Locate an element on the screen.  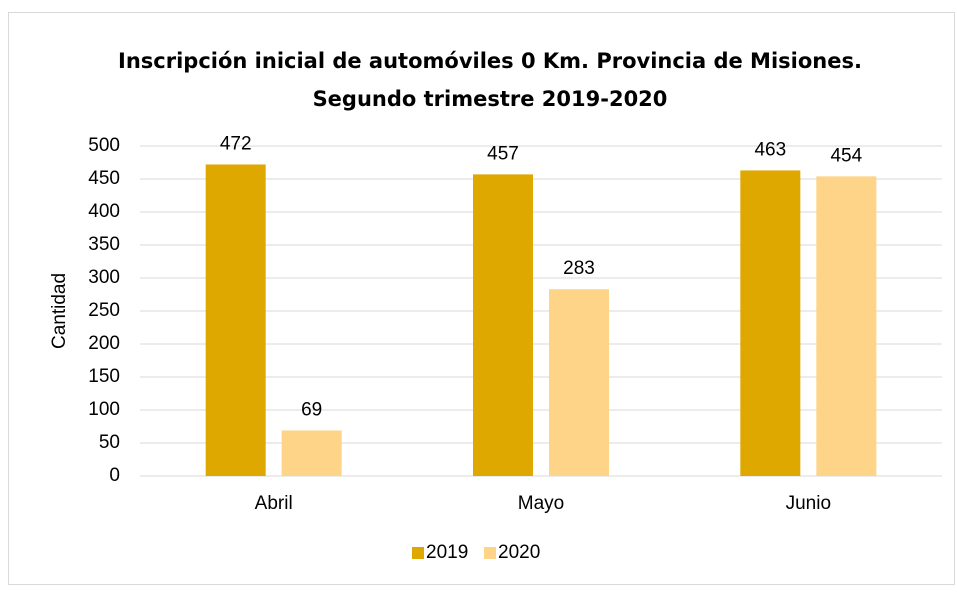
data-label: 463 is located at coordinates (770, 149).